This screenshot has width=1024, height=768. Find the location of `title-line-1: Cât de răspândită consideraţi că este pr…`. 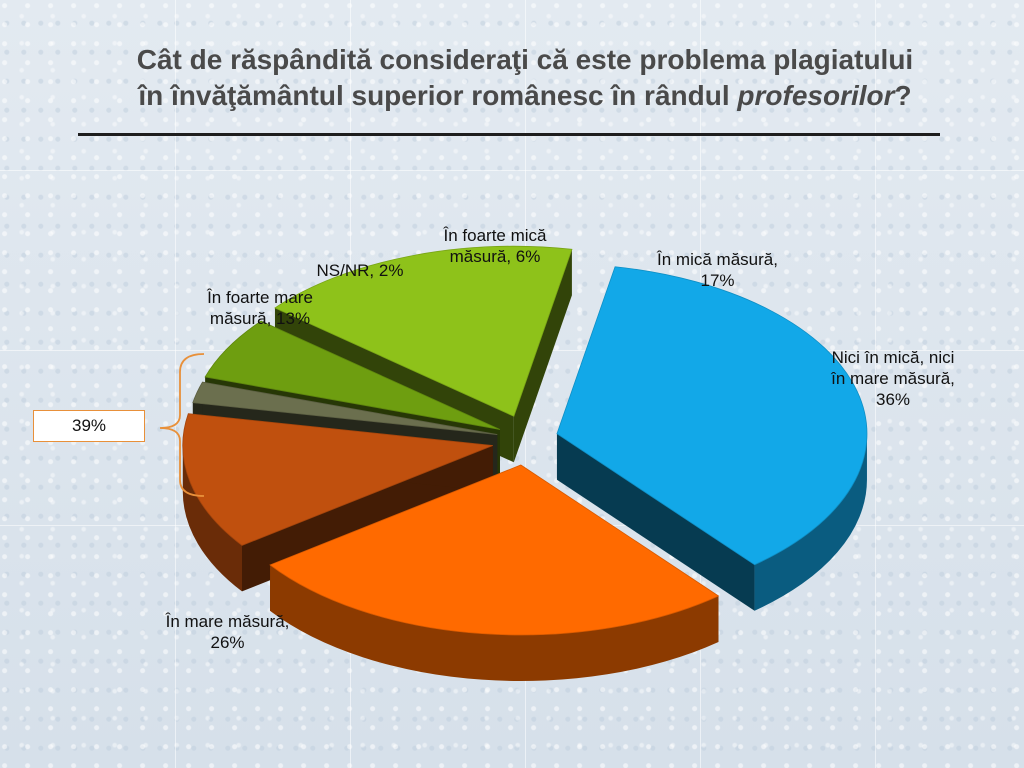

title-line-1: Cât de răspândită consideraţi că este pr… is located at coordinates (525, 59).